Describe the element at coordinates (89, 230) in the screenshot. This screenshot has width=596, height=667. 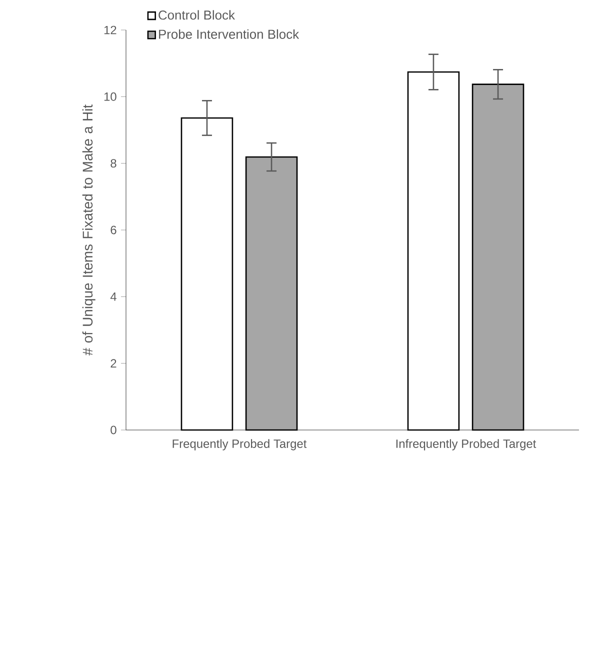
I see `y-axis-title: # of Unique Items Fixated to Make a Hit` at that location.